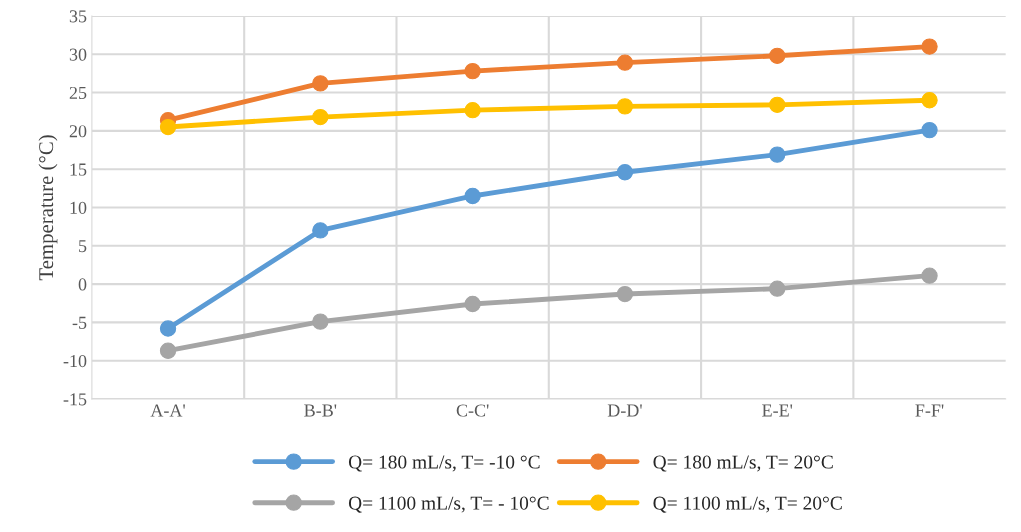  What do you see at coordinates (48, 208) in the screenshot?
I see `y-axis-title: Temperature (°C)` at bounding box center [48, 208].